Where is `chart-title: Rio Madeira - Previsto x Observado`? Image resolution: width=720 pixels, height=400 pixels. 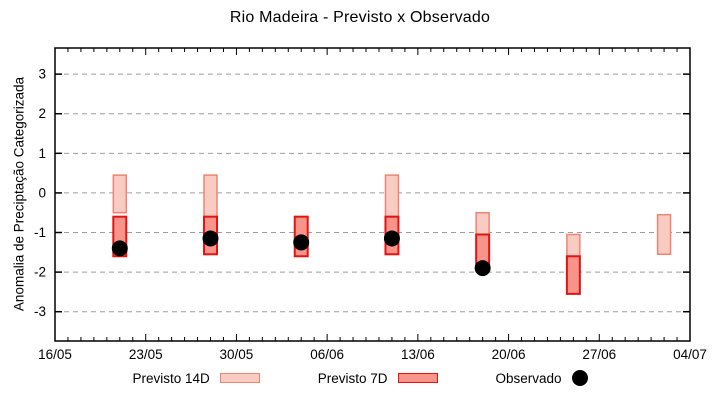
chart-title: Rio Madeira - Previsto x Observado is located at coordinates (360, 17).